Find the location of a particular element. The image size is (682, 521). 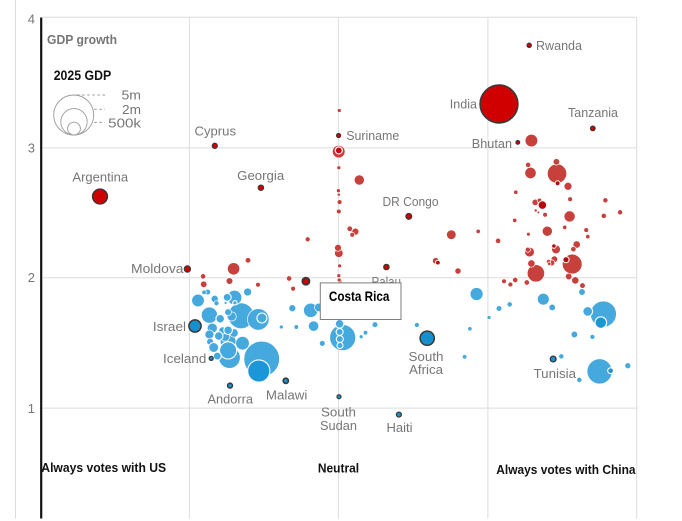

svg-text: 4 is located at coordinates (31, 18).